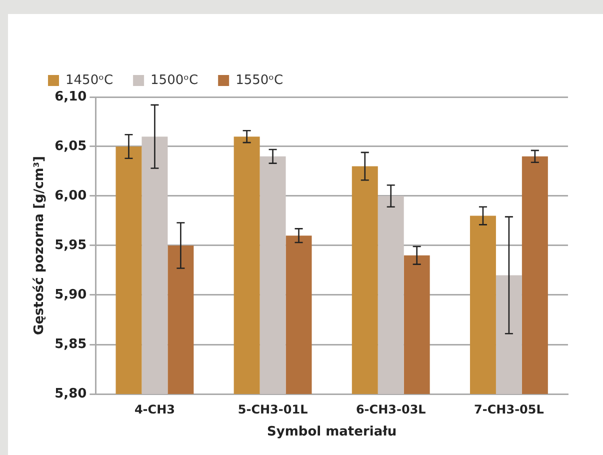  Describe the element at coordinates (70, 146) in the screenshot. I see `y-tick-label: 6,05` at that location.